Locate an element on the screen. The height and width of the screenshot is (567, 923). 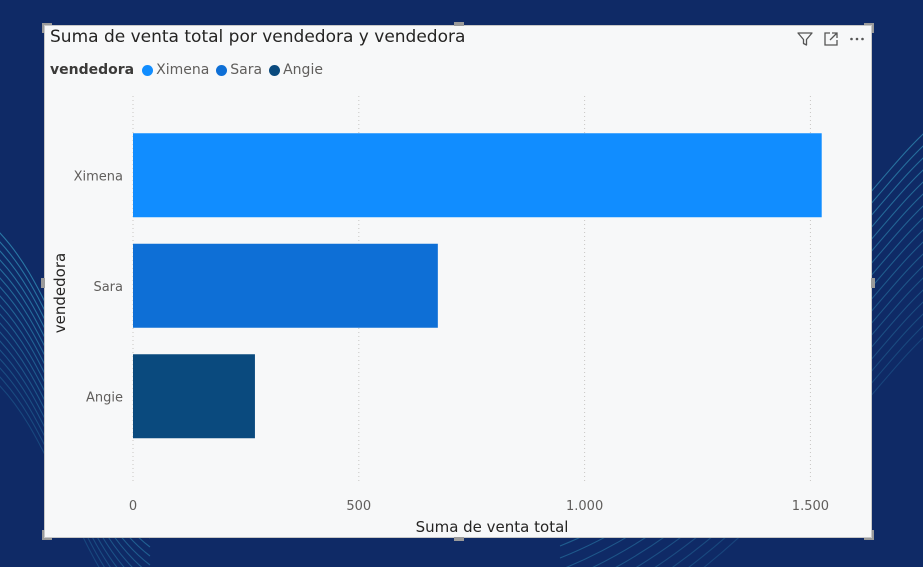
focus-mode-icon is located at coordinates (831, 39).